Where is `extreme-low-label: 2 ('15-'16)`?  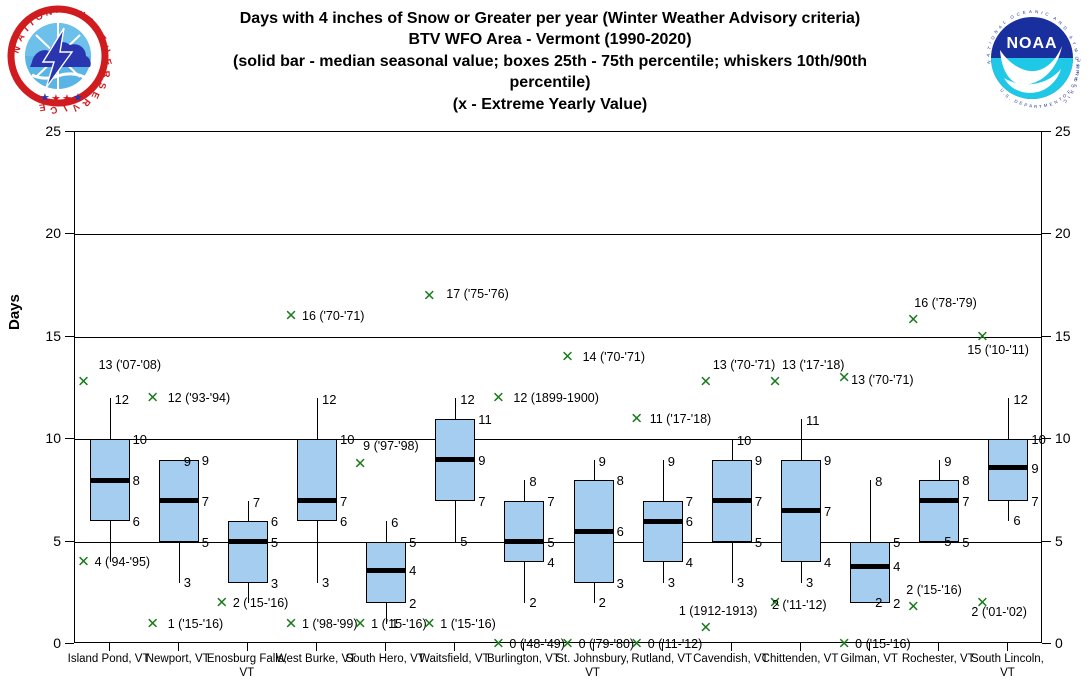
extreme-low-label: 2 ('15-'16) is located at coordinates (934, 589).